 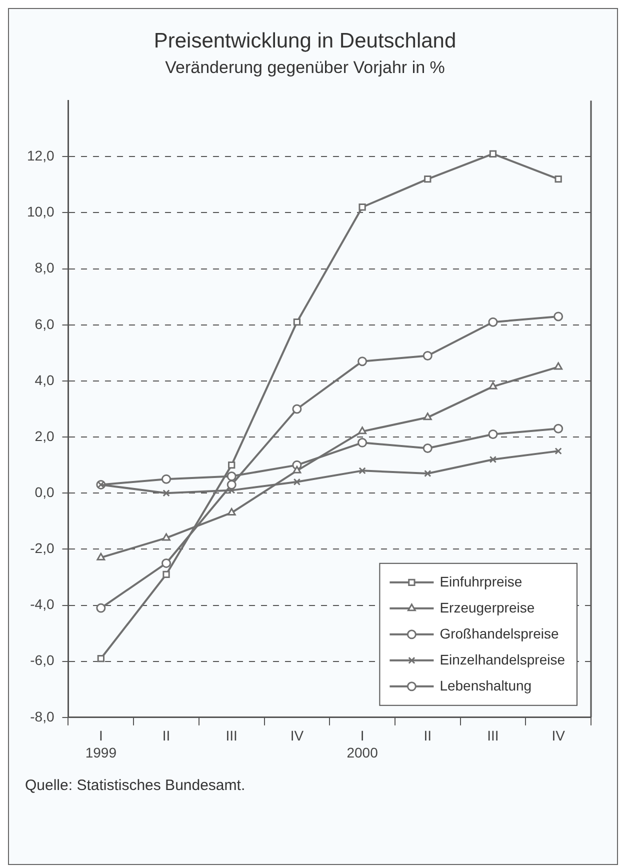 I want to click on y-tick-label: -6,0, so click(x=42, y=660).